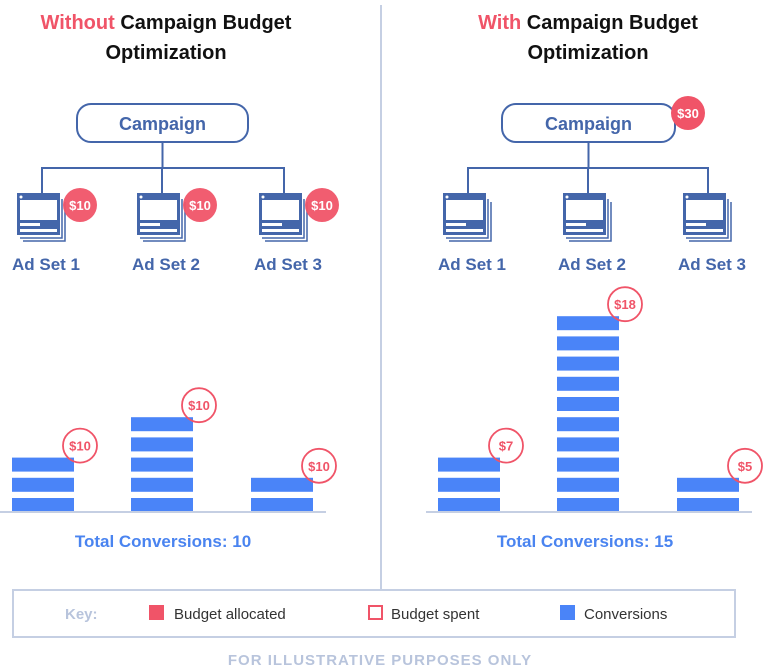 The height and width of the screenshot is (672, 768). What do you see at coordinates (435, 614) in the screenshot?
I see `key-item-budget-spent: Budget spent` at bounding box center [435, 614].